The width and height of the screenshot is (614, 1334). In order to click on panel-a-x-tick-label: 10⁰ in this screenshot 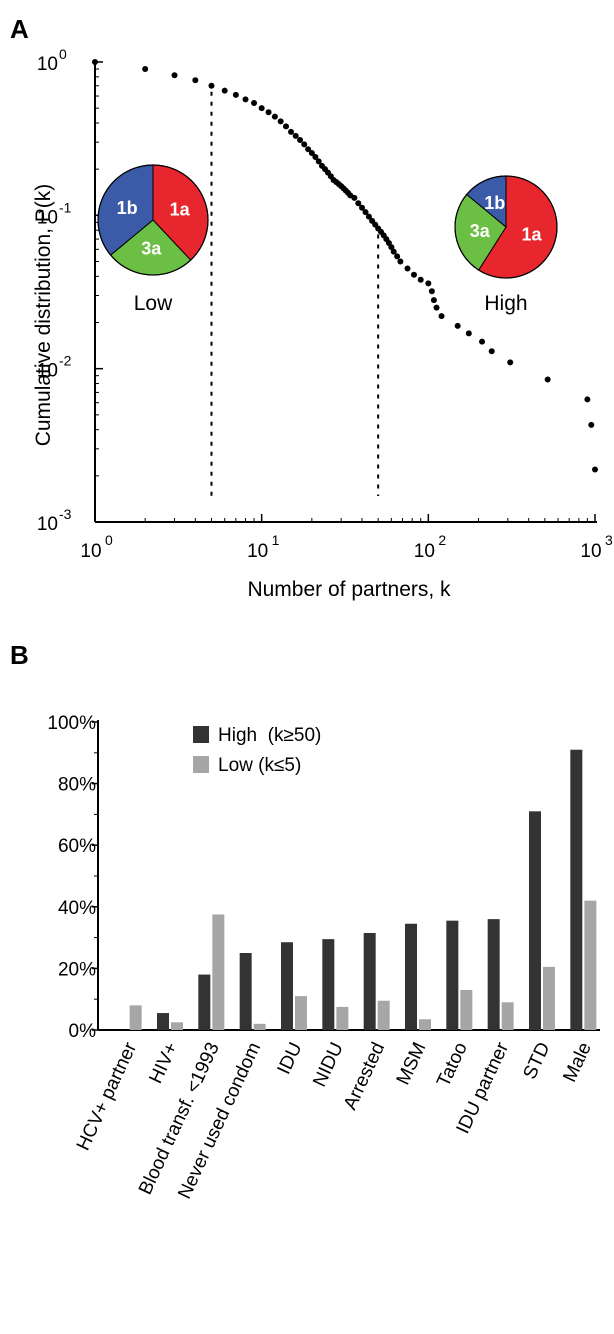, I will do `click(96, 547)`.